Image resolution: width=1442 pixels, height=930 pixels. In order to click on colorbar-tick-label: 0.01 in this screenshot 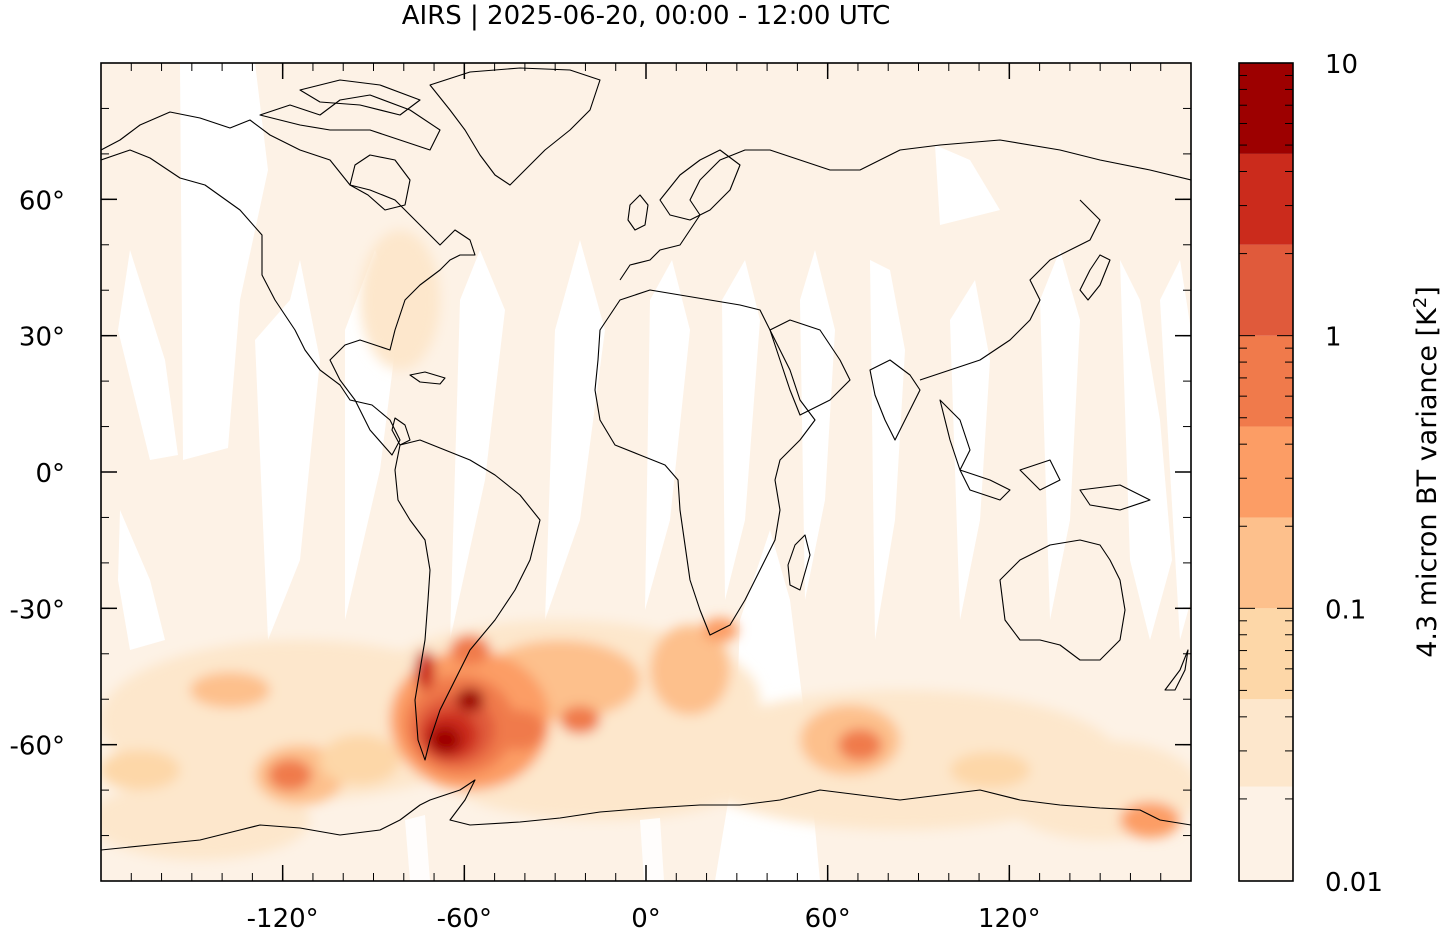, I will do `click(1354, 883)`.